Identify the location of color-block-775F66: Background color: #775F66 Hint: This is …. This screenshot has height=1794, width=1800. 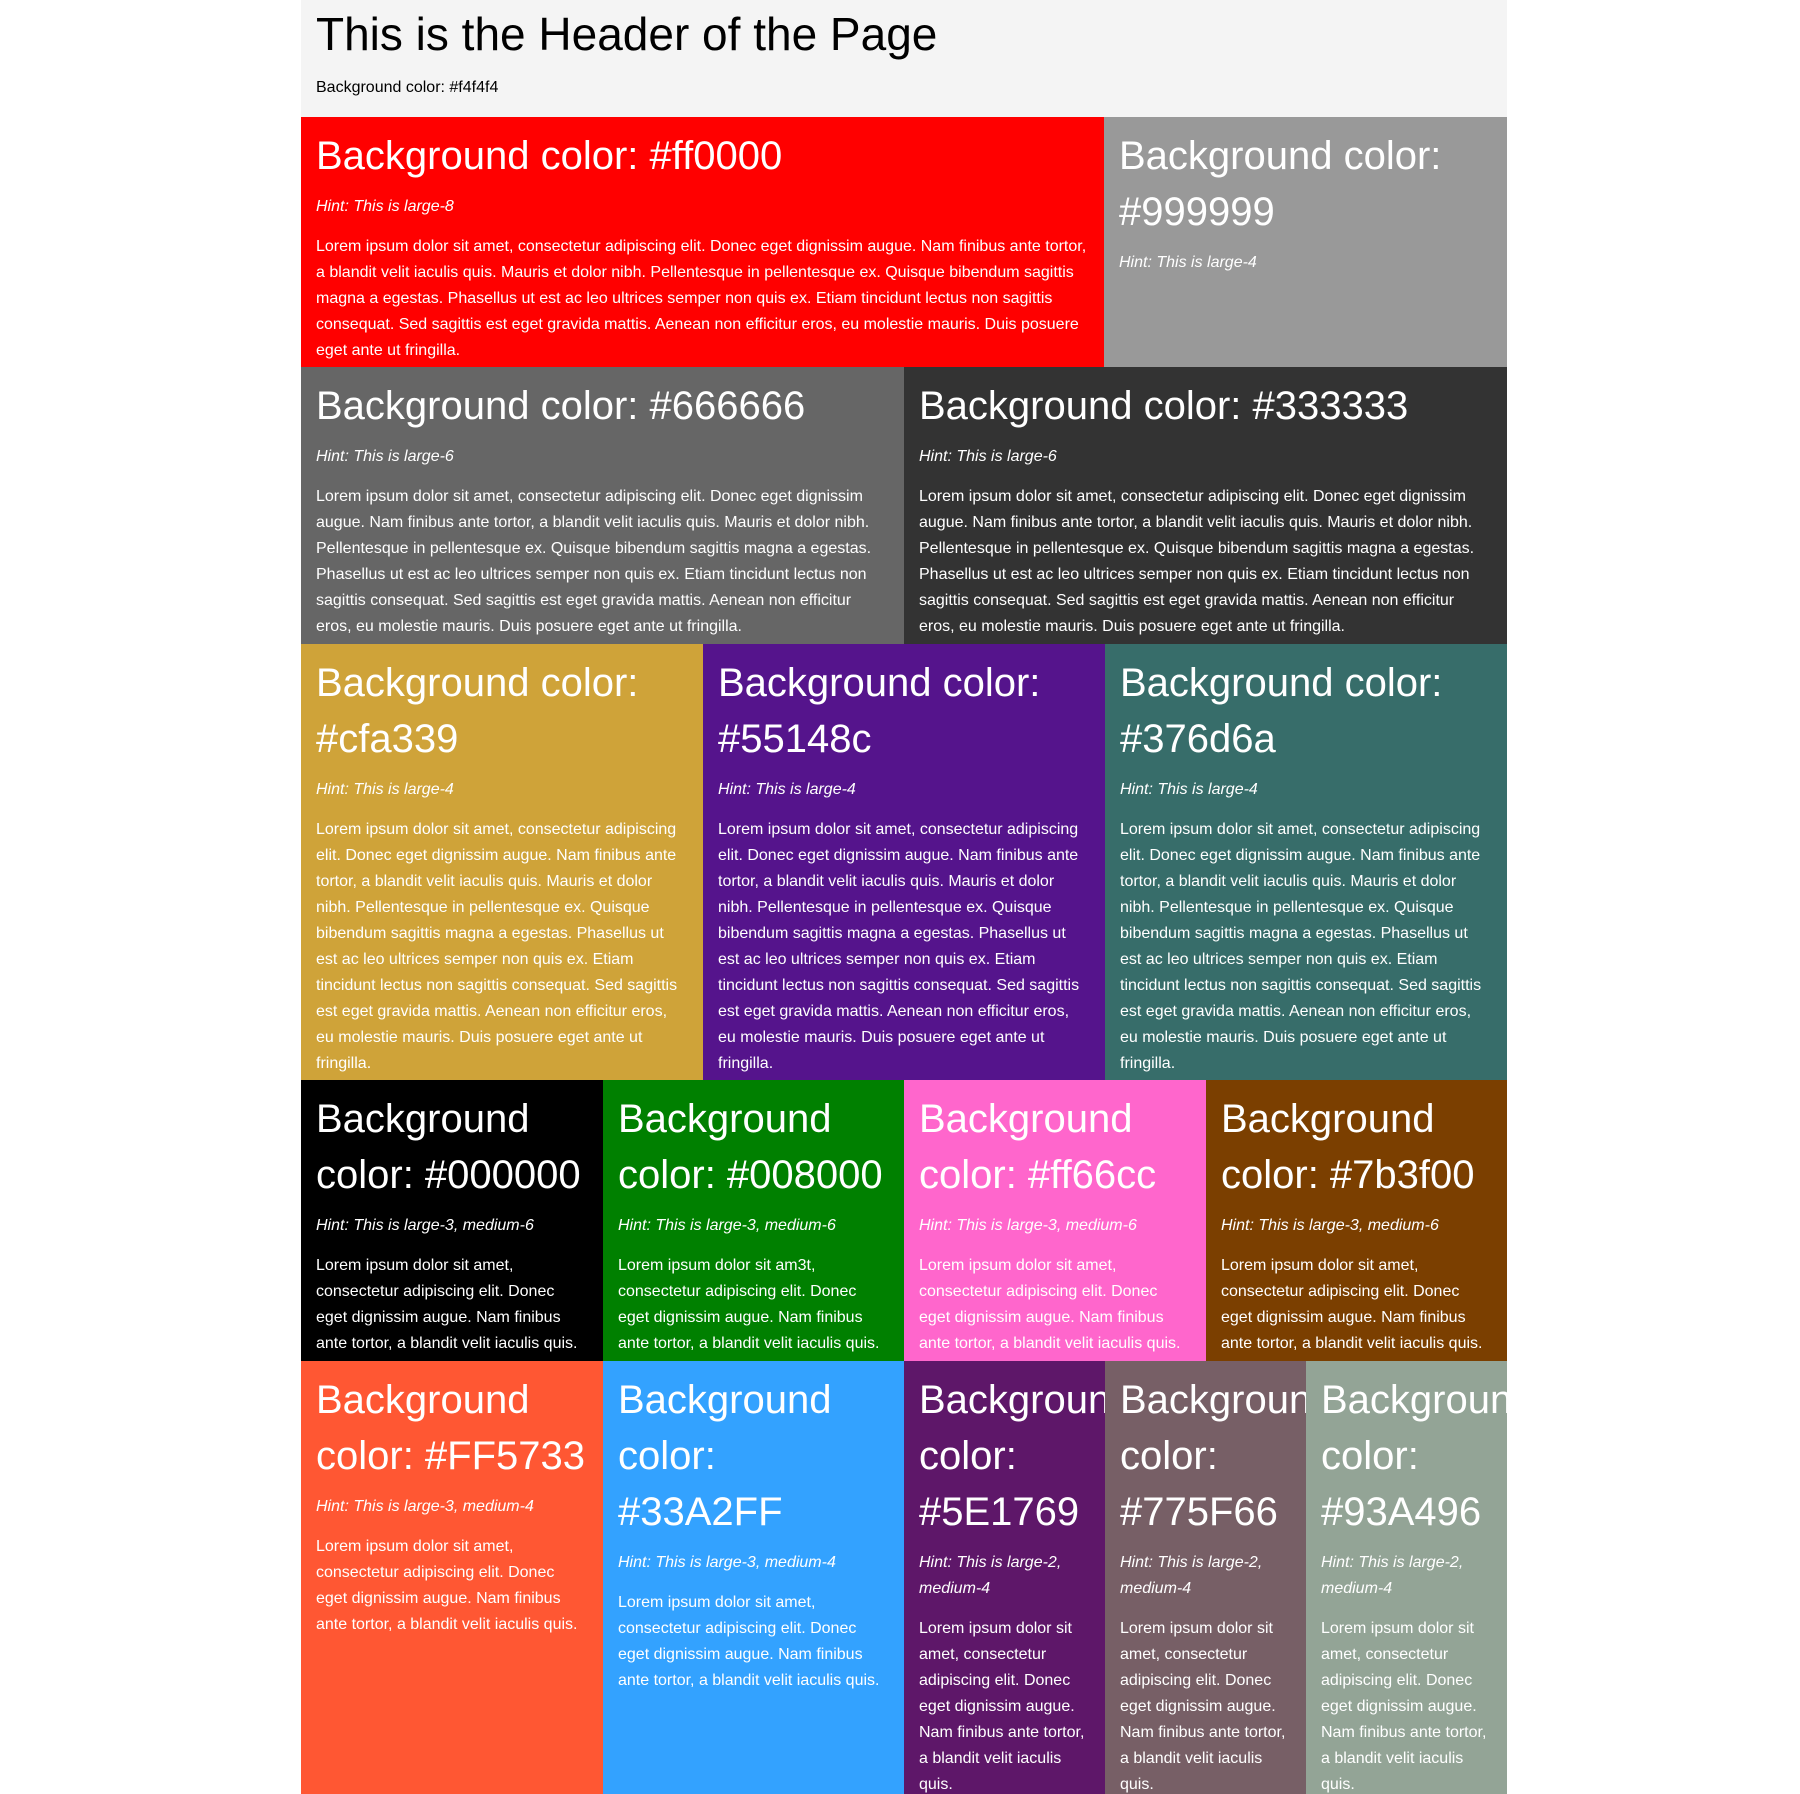
(1205, 1577).